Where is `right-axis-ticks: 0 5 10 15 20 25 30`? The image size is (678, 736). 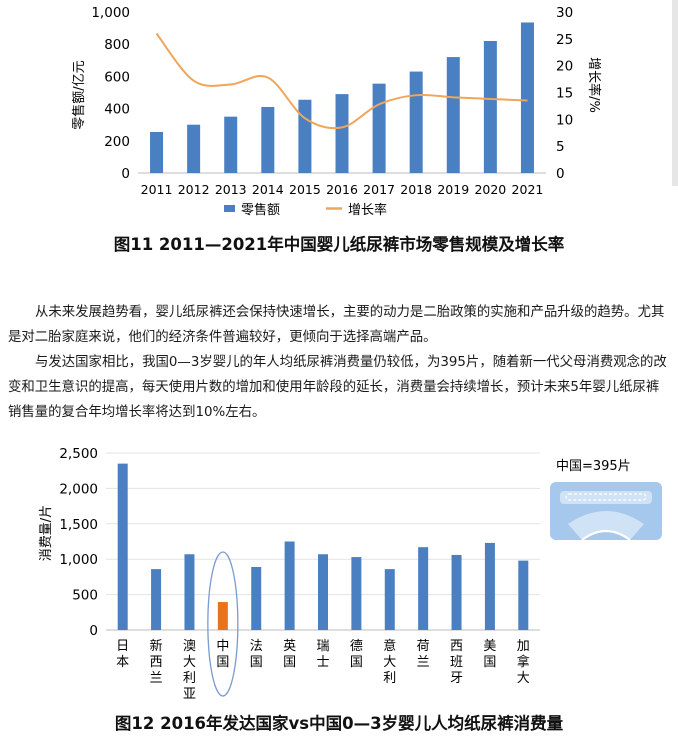
right-axis-ticks: 0 5 10 15 20 25 30 is located at coordinates (564, 93).